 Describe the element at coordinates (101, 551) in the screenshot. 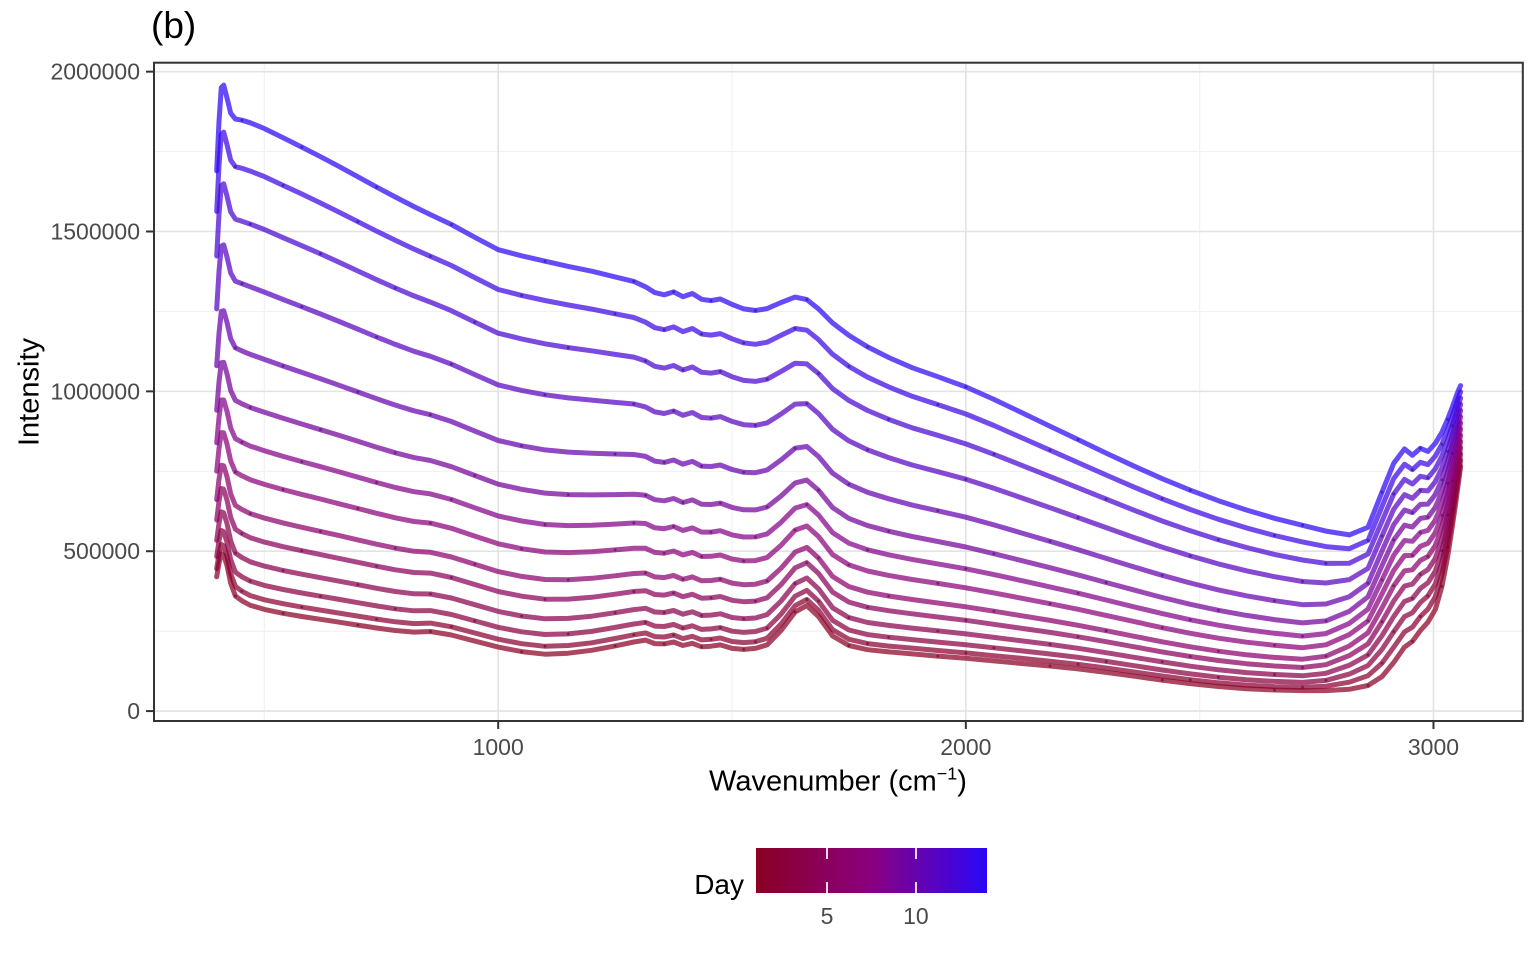

I see `y-tick-label: 500000` at that location.